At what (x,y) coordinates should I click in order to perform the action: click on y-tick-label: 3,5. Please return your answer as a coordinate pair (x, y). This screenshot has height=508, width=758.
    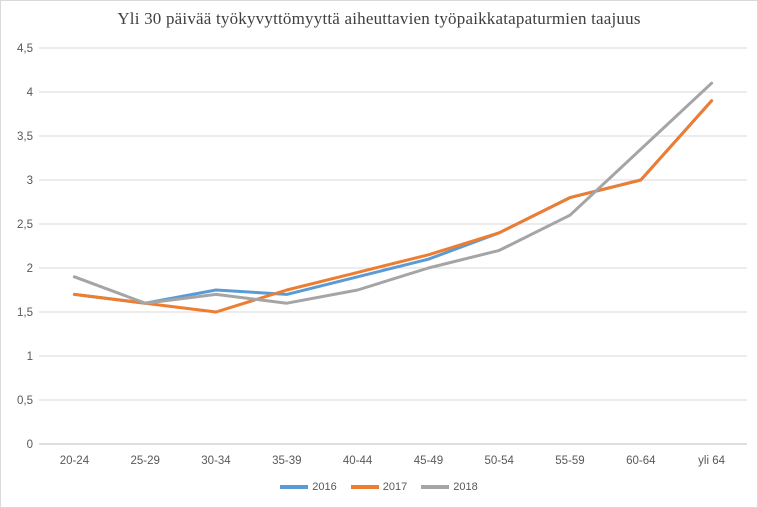
    Looking at the image, I should click on (25, 137).